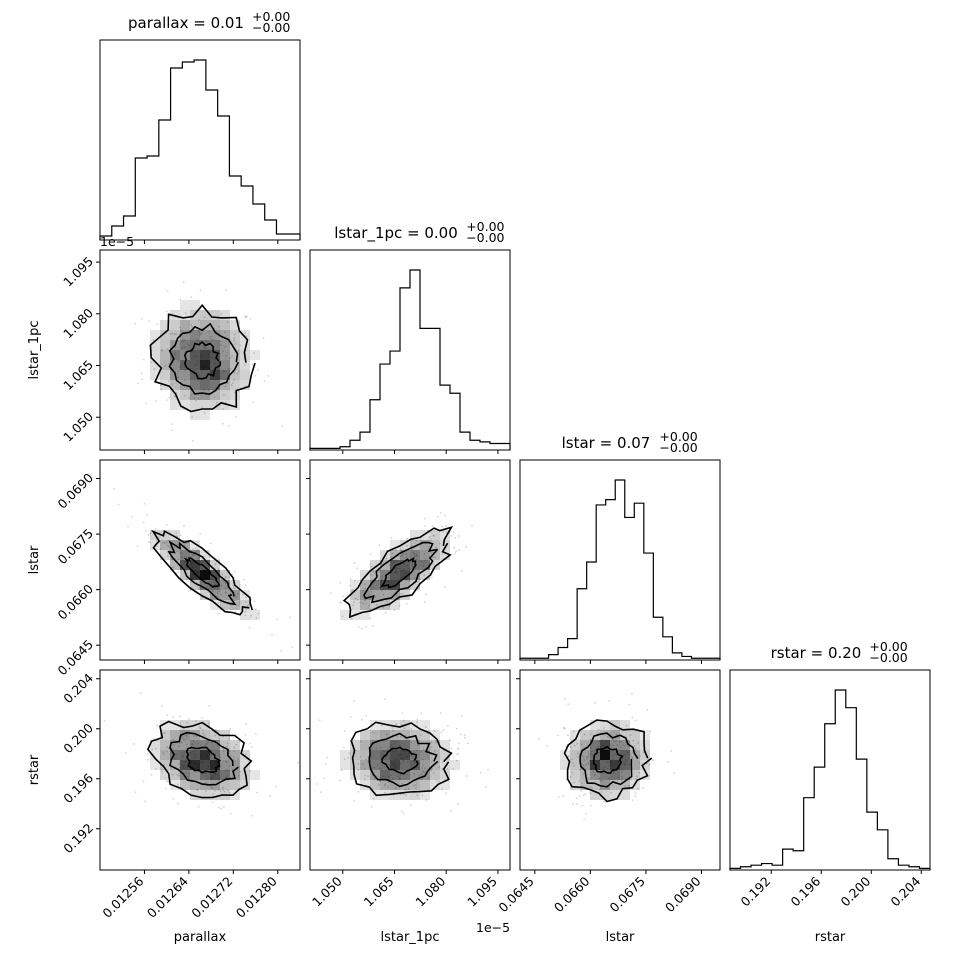 The image size is (970, 970). I want to click on x-tick-label-lstar: 0.0645, so click(516, 895).